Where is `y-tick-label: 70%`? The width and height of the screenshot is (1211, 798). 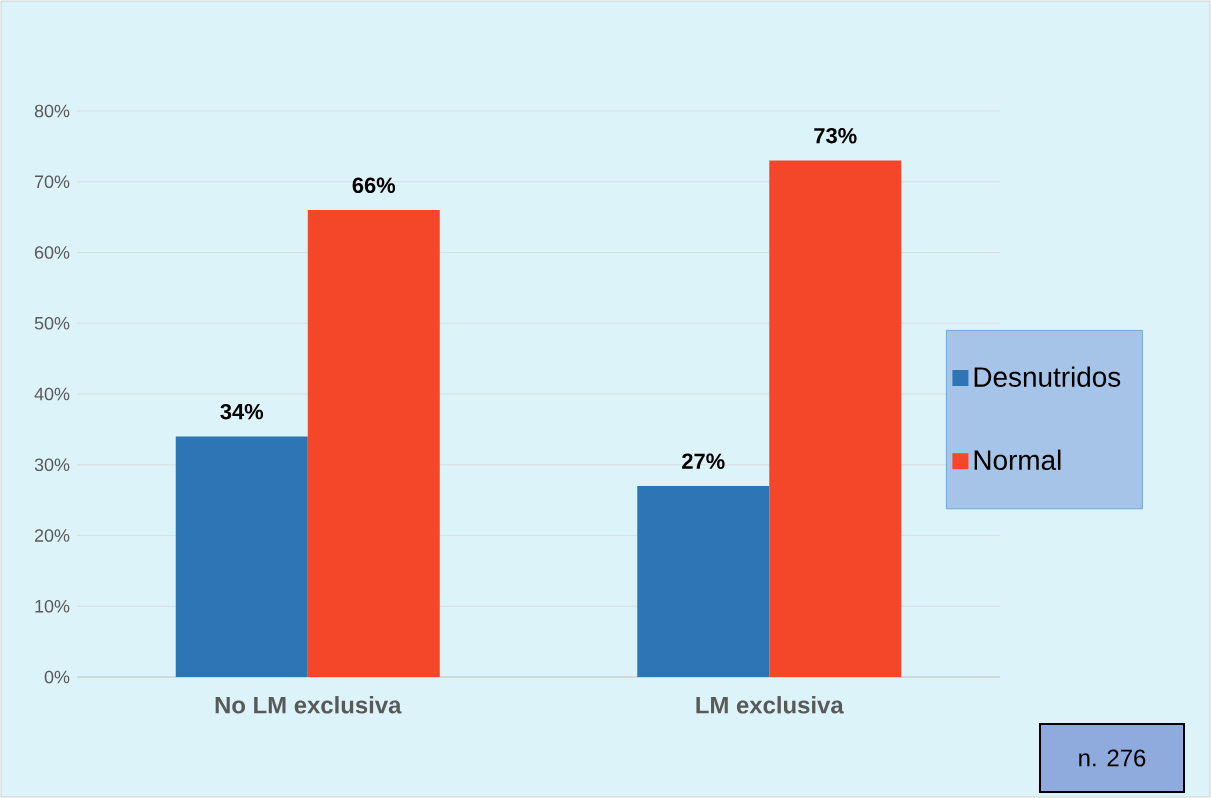 y-tick-label: 70% is located at coordinates (52, 182).